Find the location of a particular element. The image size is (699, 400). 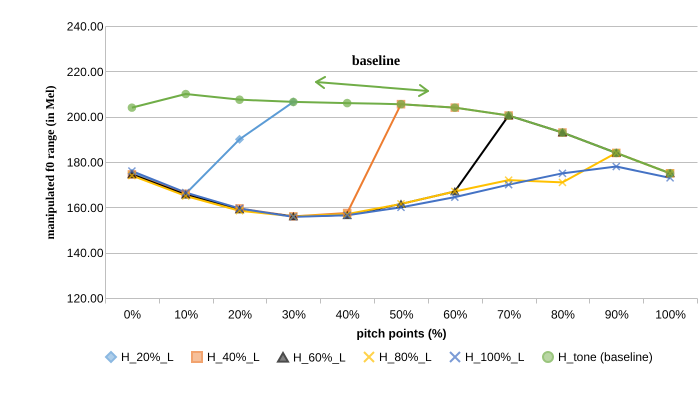

legend-label: H_20%_L is located at coordinates (147, 357).